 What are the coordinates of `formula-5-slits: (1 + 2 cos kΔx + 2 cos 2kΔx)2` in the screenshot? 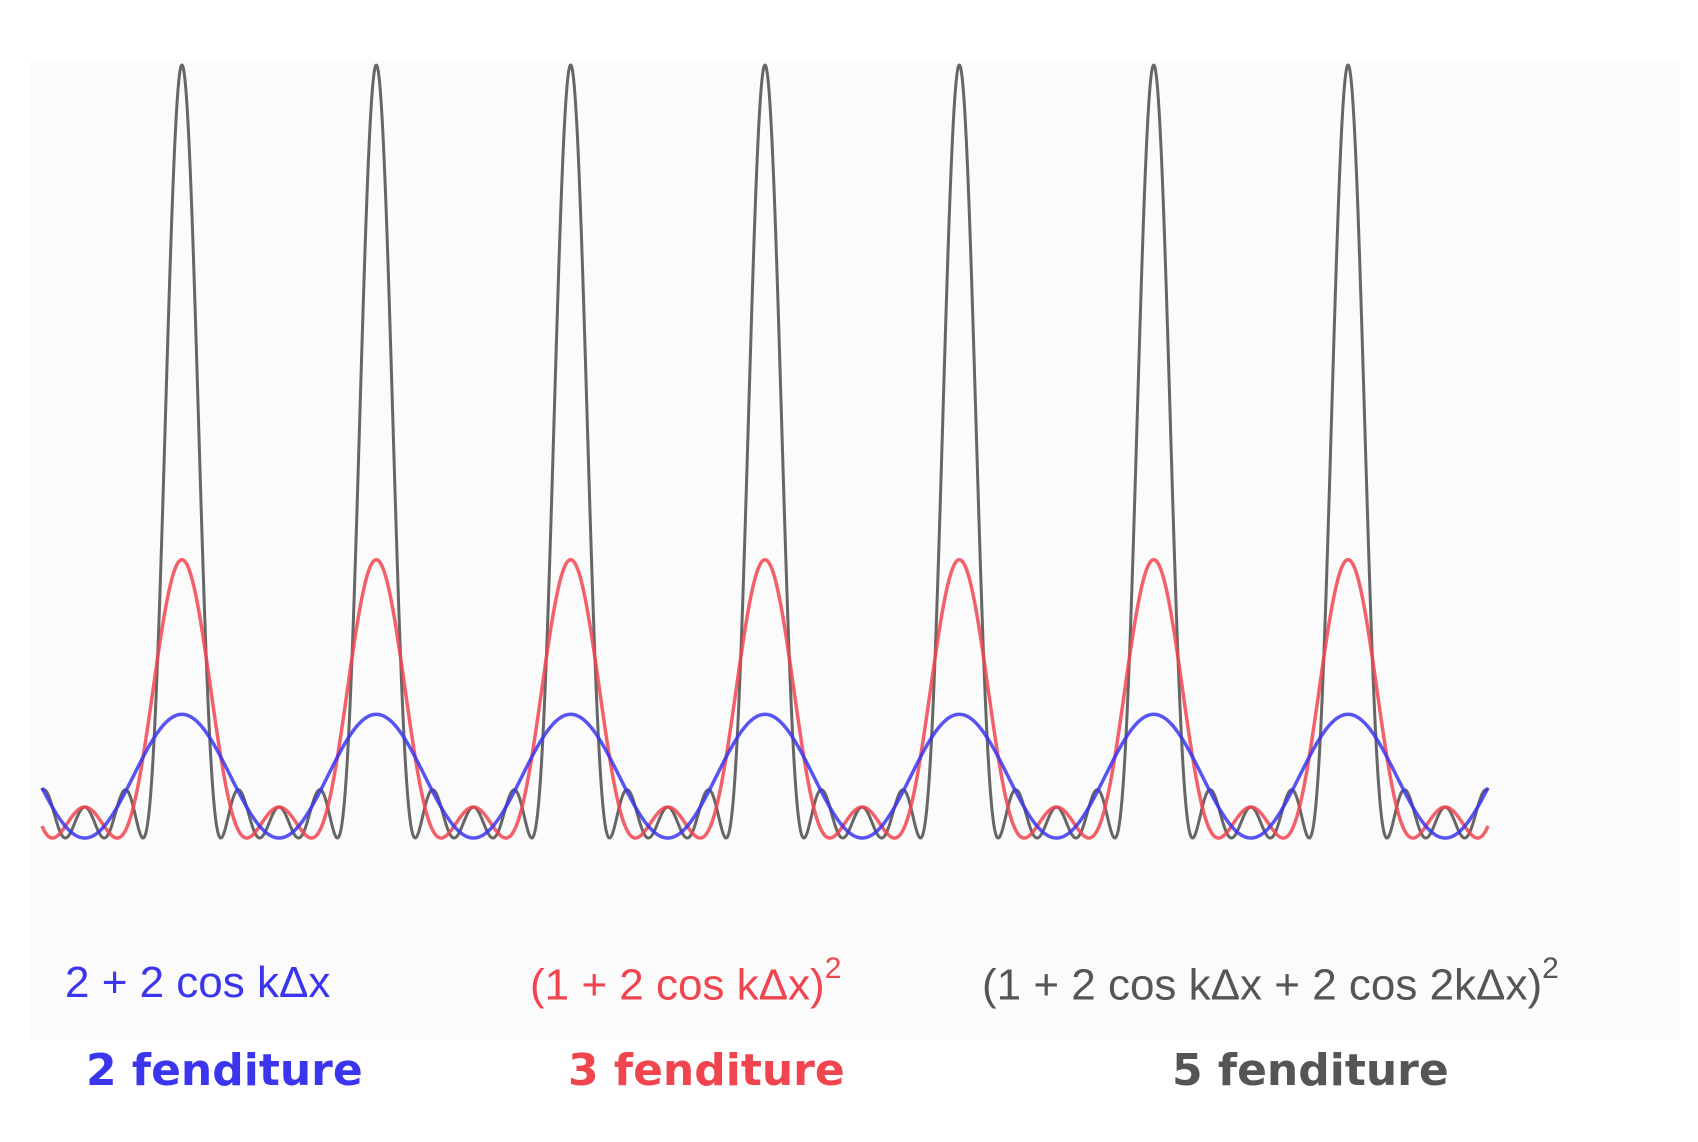 It's located at (1270, 981).